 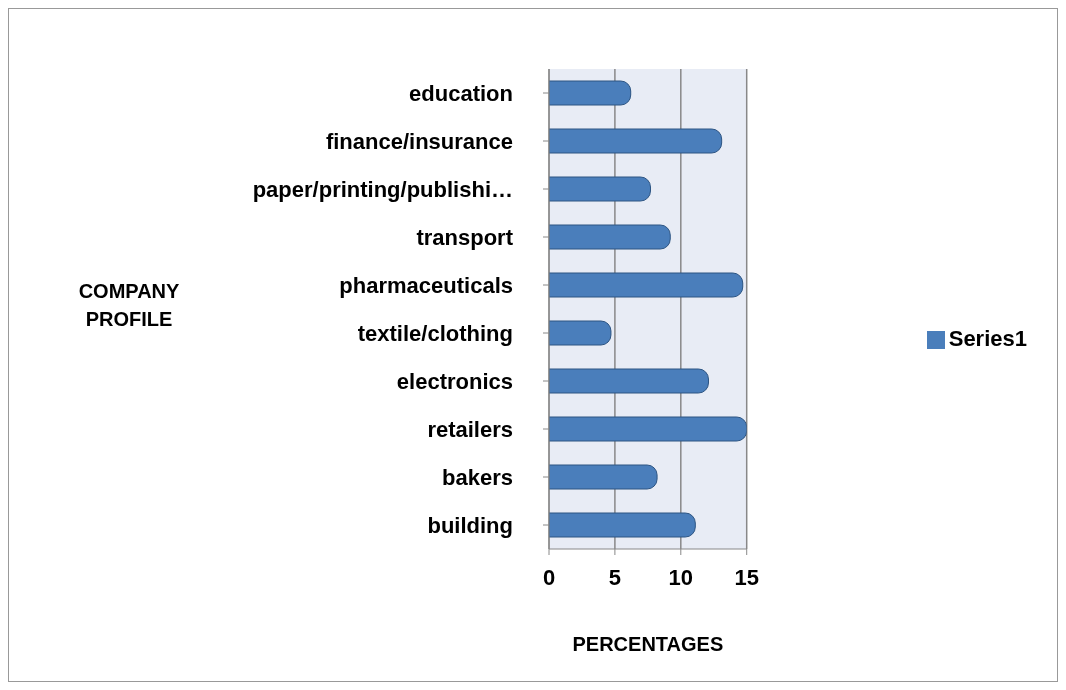 What do you see at coordinates (426, 285) in the screenshot?
I see `y-tick-label: pharmaceuticals` at bounding box center [426, 285].